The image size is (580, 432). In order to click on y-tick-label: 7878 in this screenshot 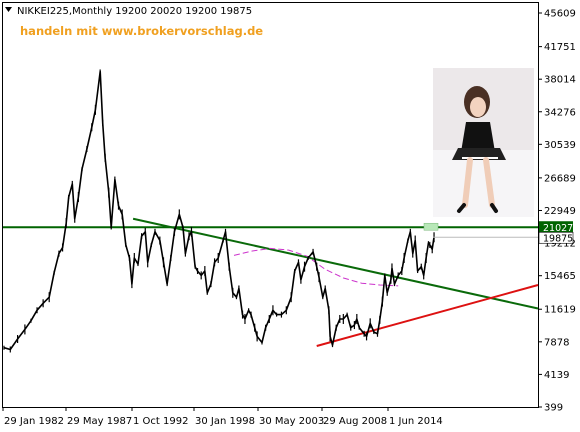, I will do `click(556, 342)`.